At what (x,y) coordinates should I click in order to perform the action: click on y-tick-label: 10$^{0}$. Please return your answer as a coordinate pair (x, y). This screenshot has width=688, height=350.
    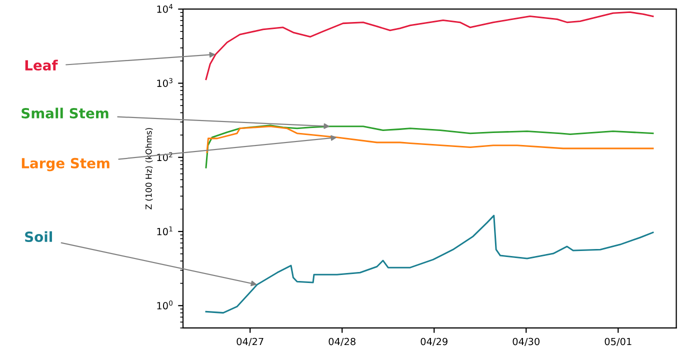
    Looking at the image, I should click on (165, 305).